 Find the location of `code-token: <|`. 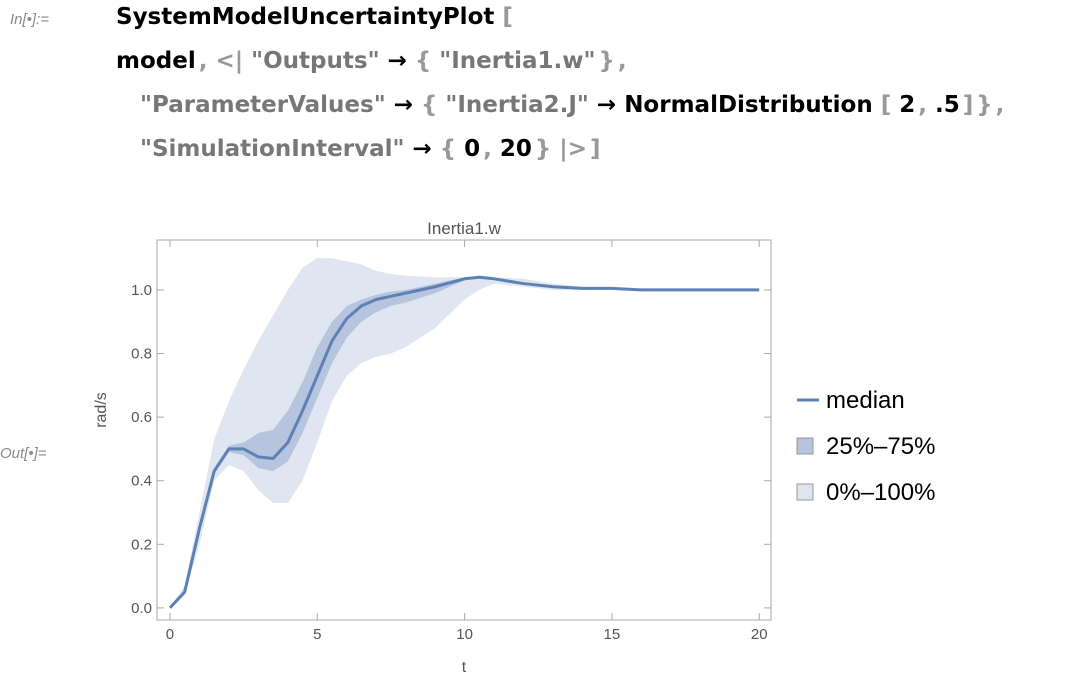

code-token: <| is located at coordinates (229, 61).